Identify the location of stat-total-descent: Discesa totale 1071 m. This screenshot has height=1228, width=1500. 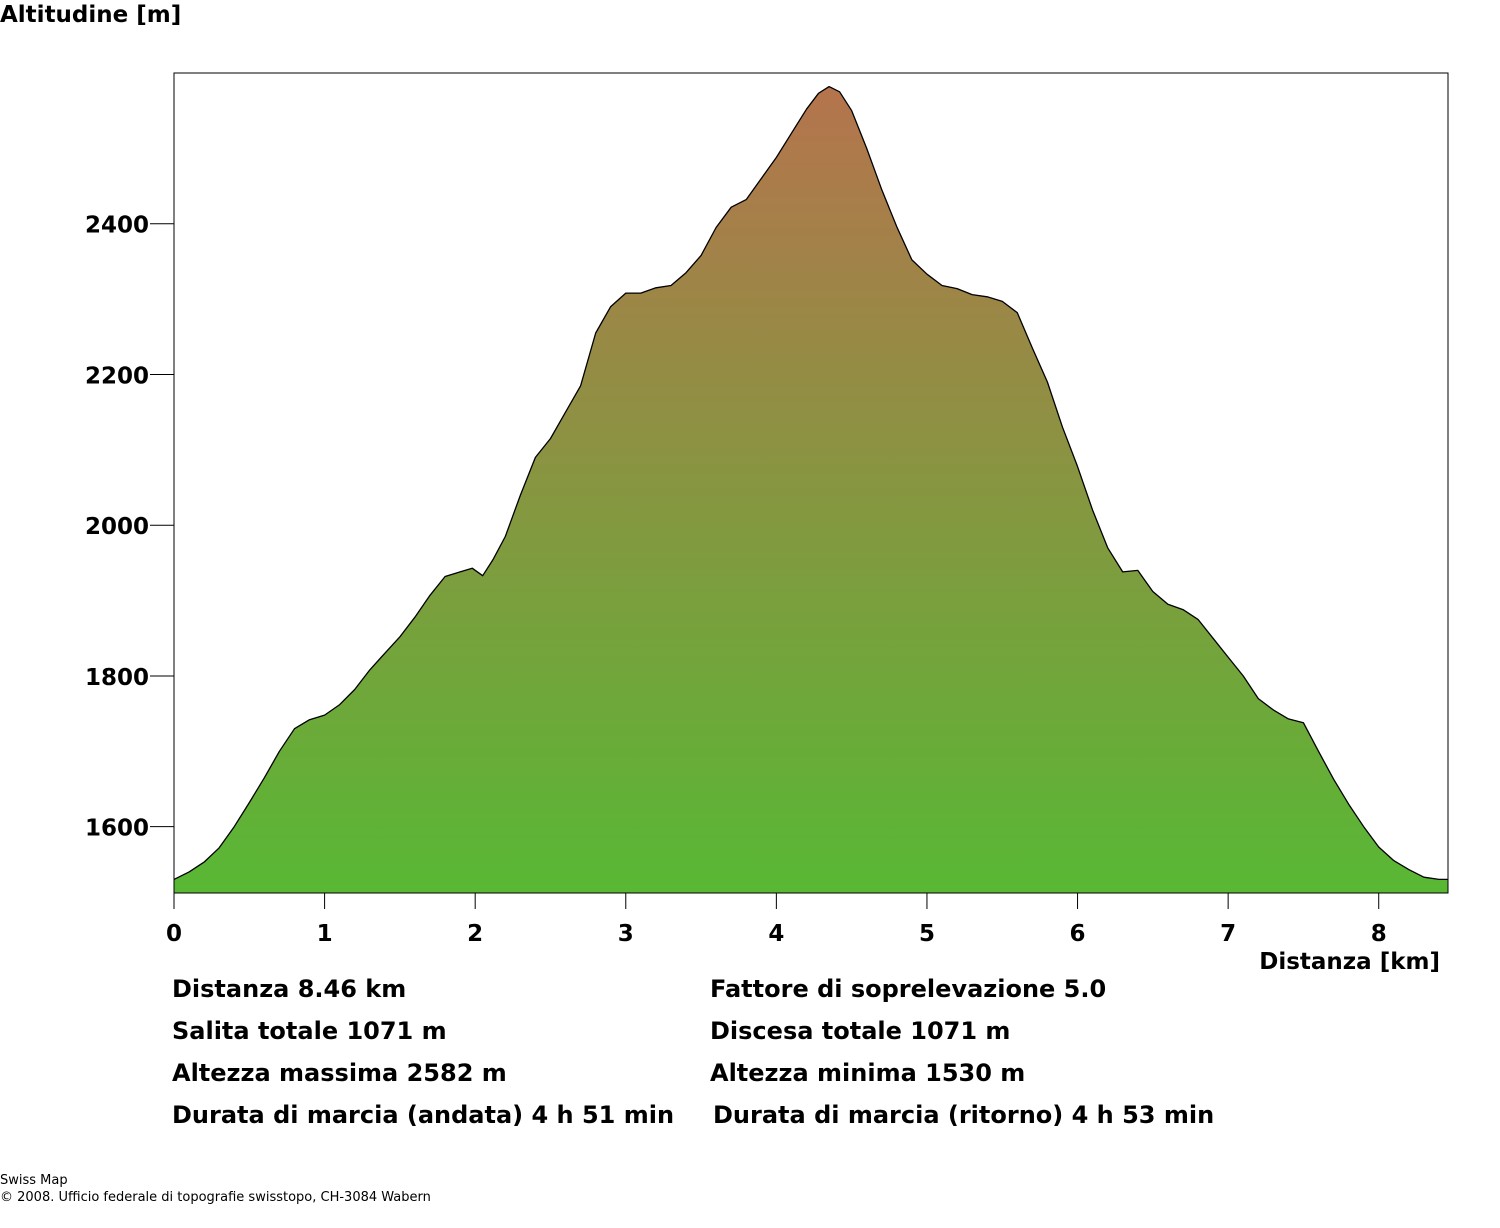
(860, 1031).